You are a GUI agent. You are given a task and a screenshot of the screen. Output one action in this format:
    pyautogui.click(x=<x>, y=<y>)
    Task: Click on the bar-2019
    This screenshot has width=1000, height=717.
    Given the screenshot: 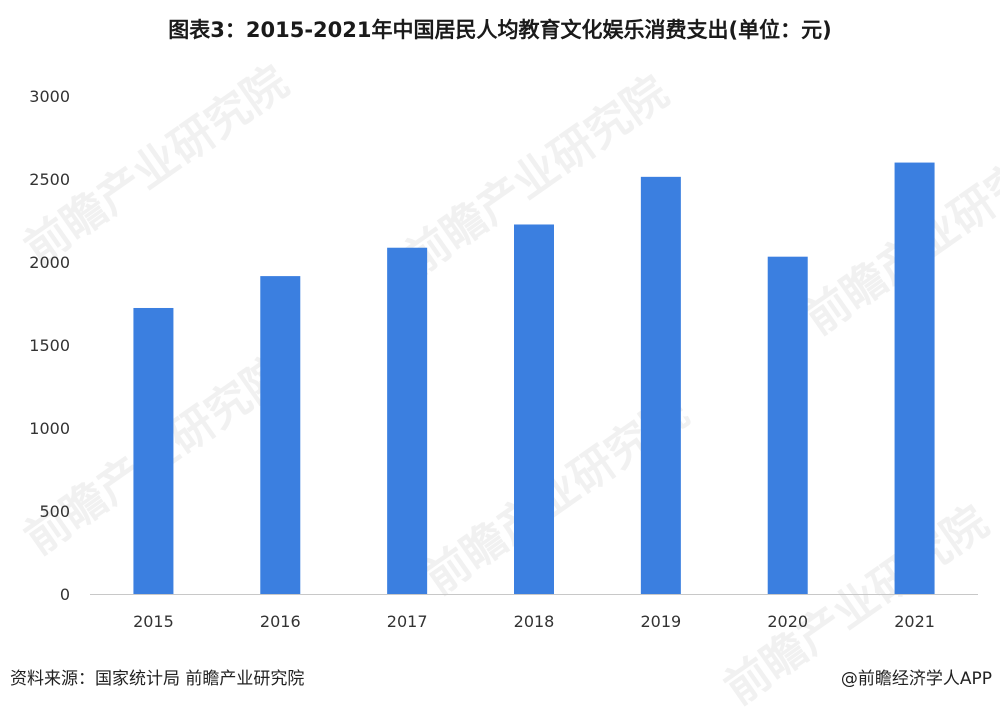 What is the action you would take?
    pyautogui.click(x=660, y=385)
    